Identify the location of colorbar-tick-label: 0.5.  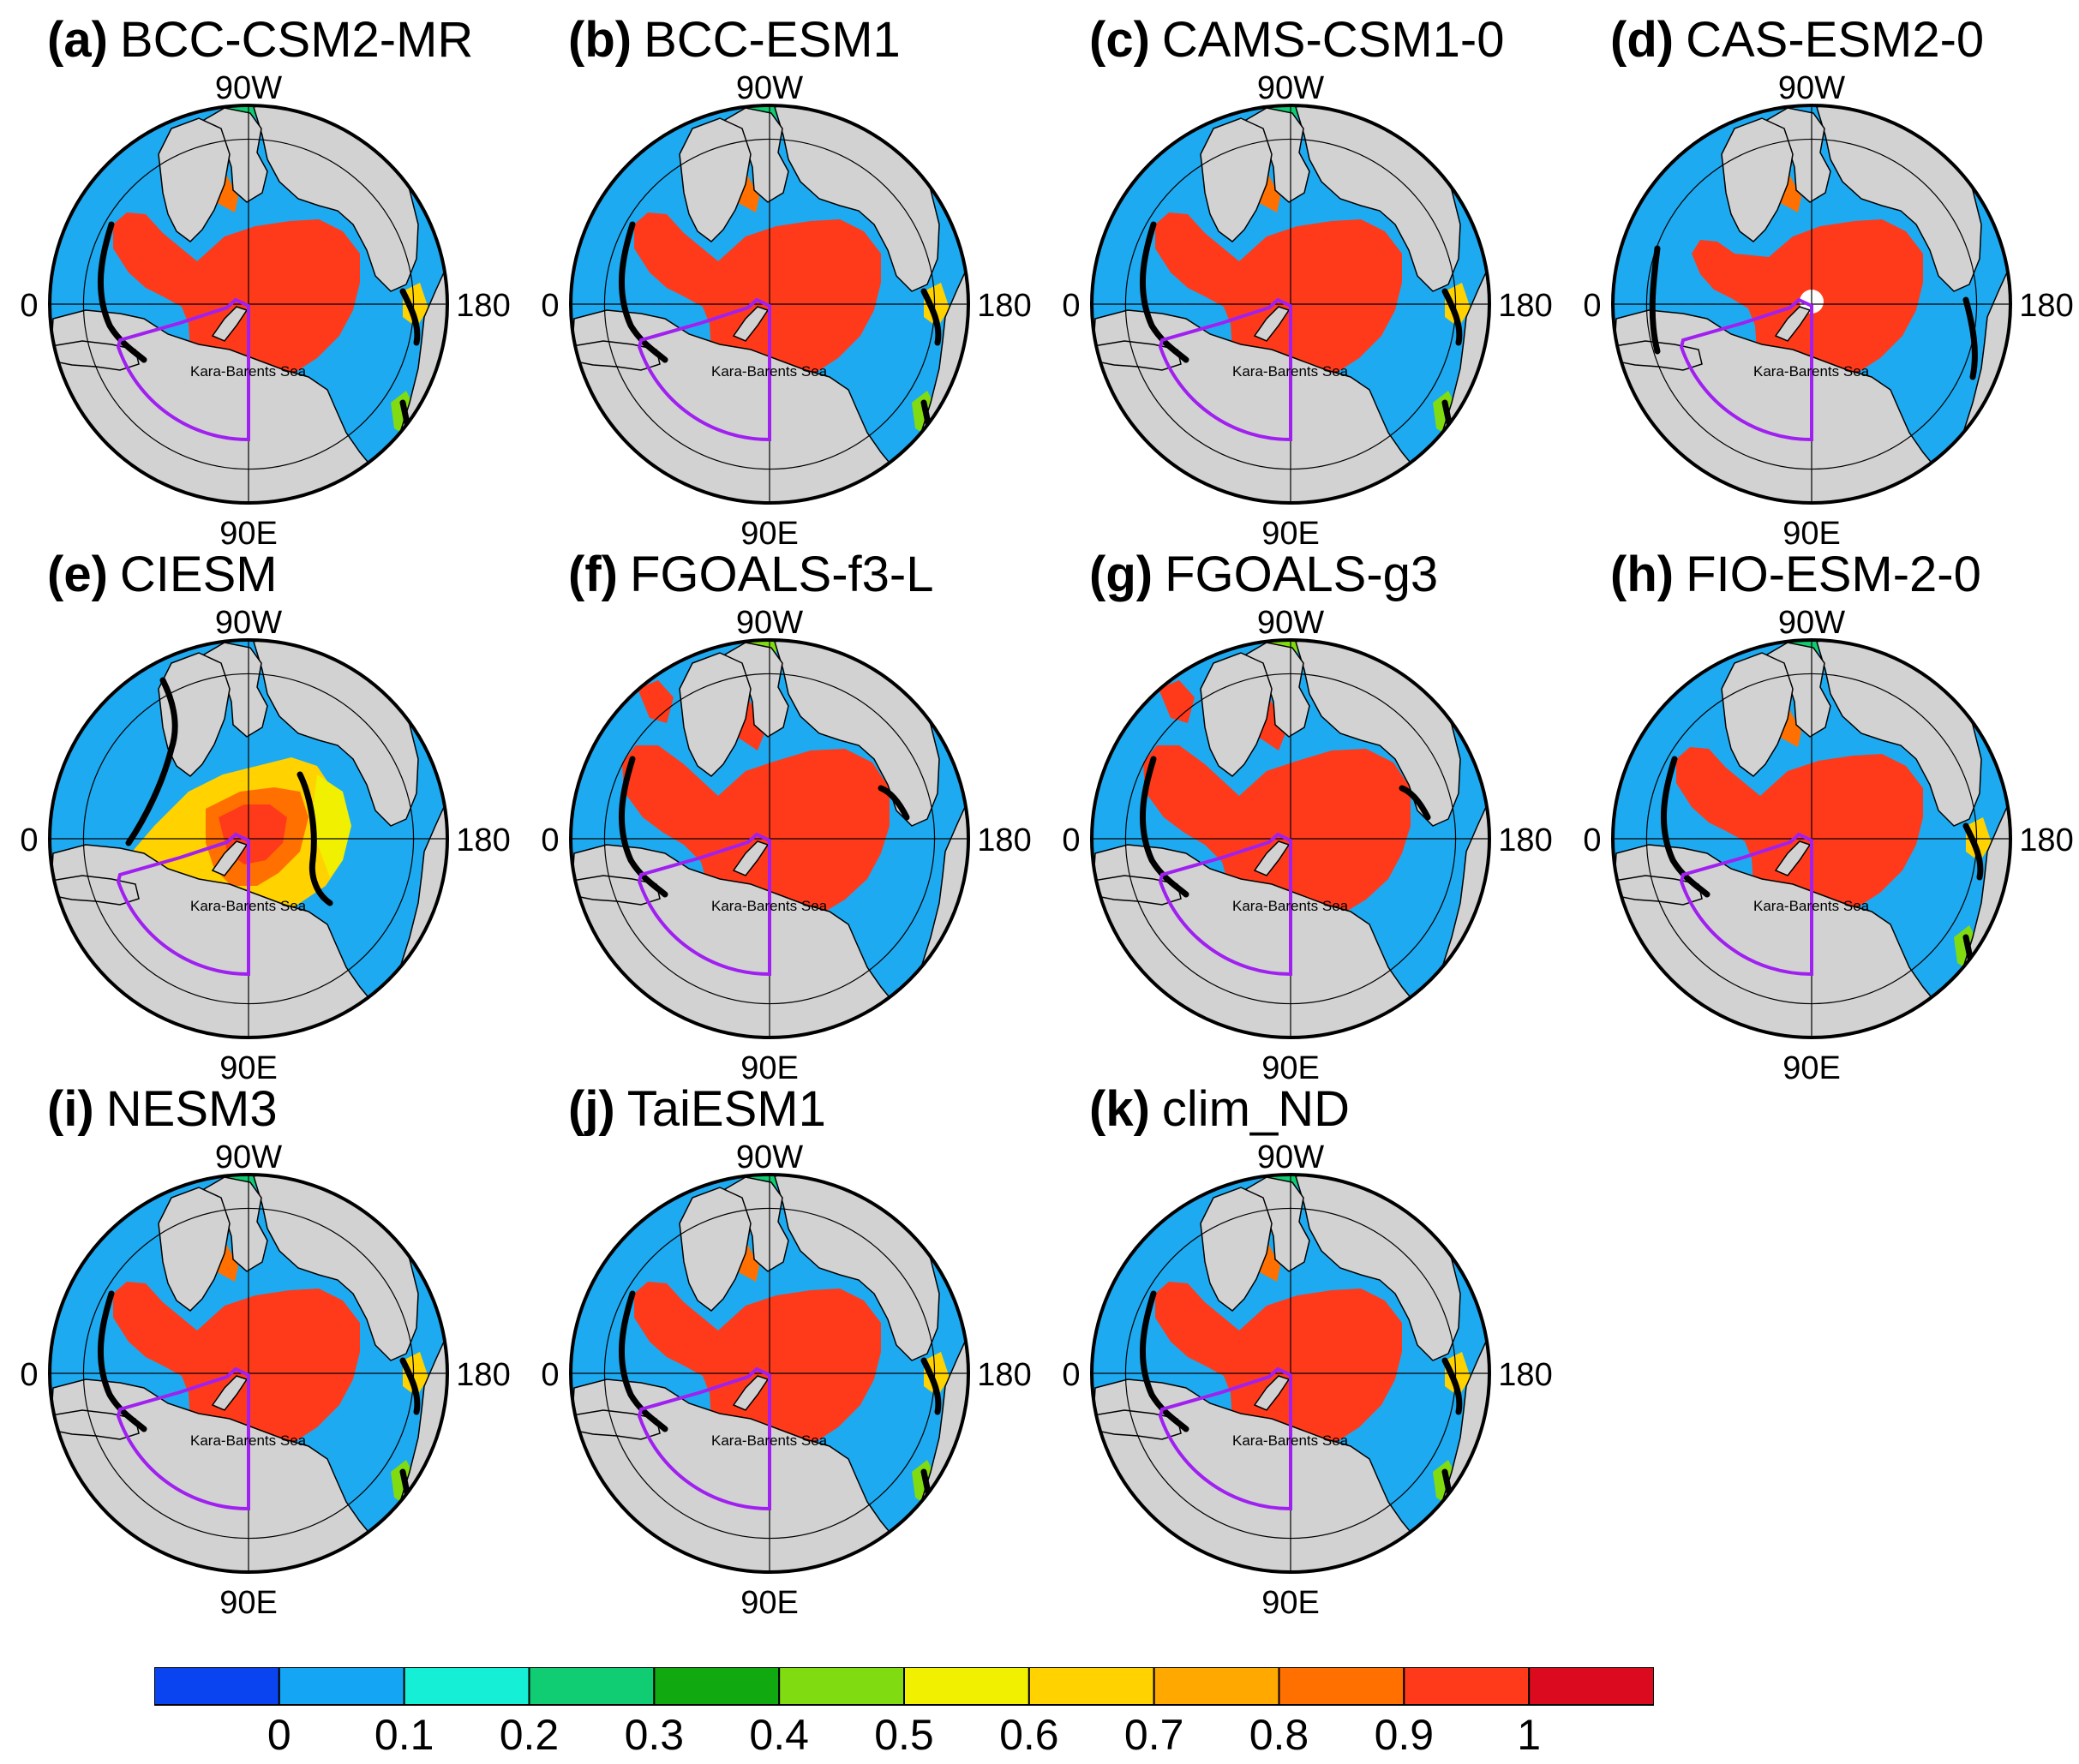
(904, 1735).